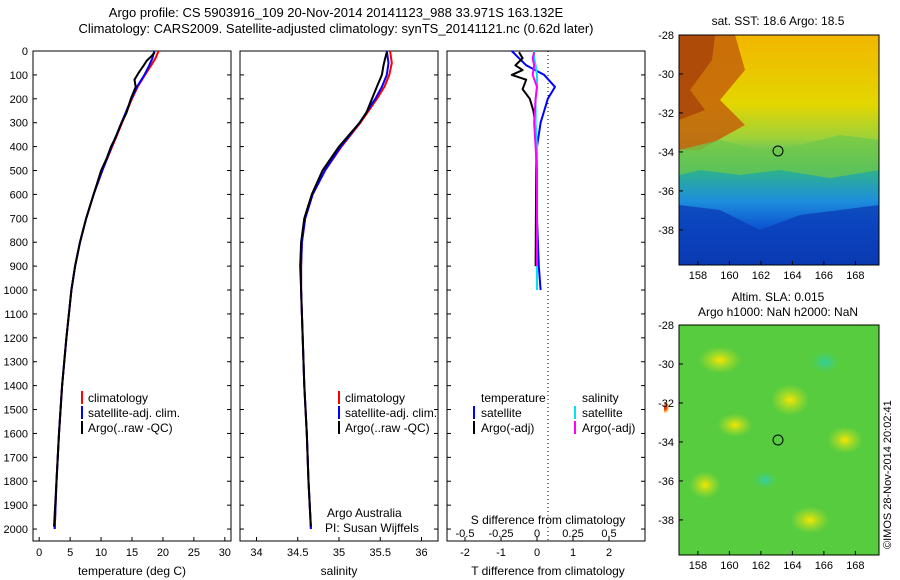 Image resolution: width=900 pixels, height=580 pixels. What do you see at coordinates (779, 235) in the screenshot?
I see `sst-cool-region` at bounding box center [779, 235].